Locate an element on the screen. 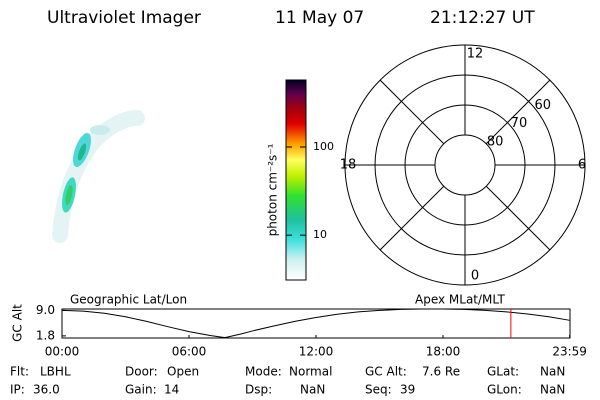 The width and height of the screenshot is (600, 400). orbit-frame is located at coordinates (316, 323).